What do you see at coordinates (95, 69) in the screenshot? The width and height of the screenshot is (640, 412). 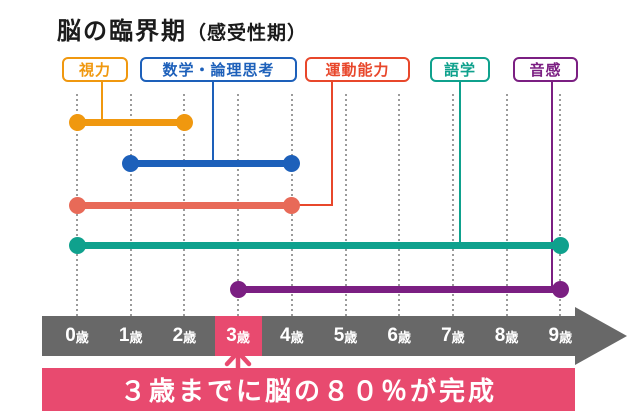 I see `category-label-視力: 視力` at bounding box center [95, 69].